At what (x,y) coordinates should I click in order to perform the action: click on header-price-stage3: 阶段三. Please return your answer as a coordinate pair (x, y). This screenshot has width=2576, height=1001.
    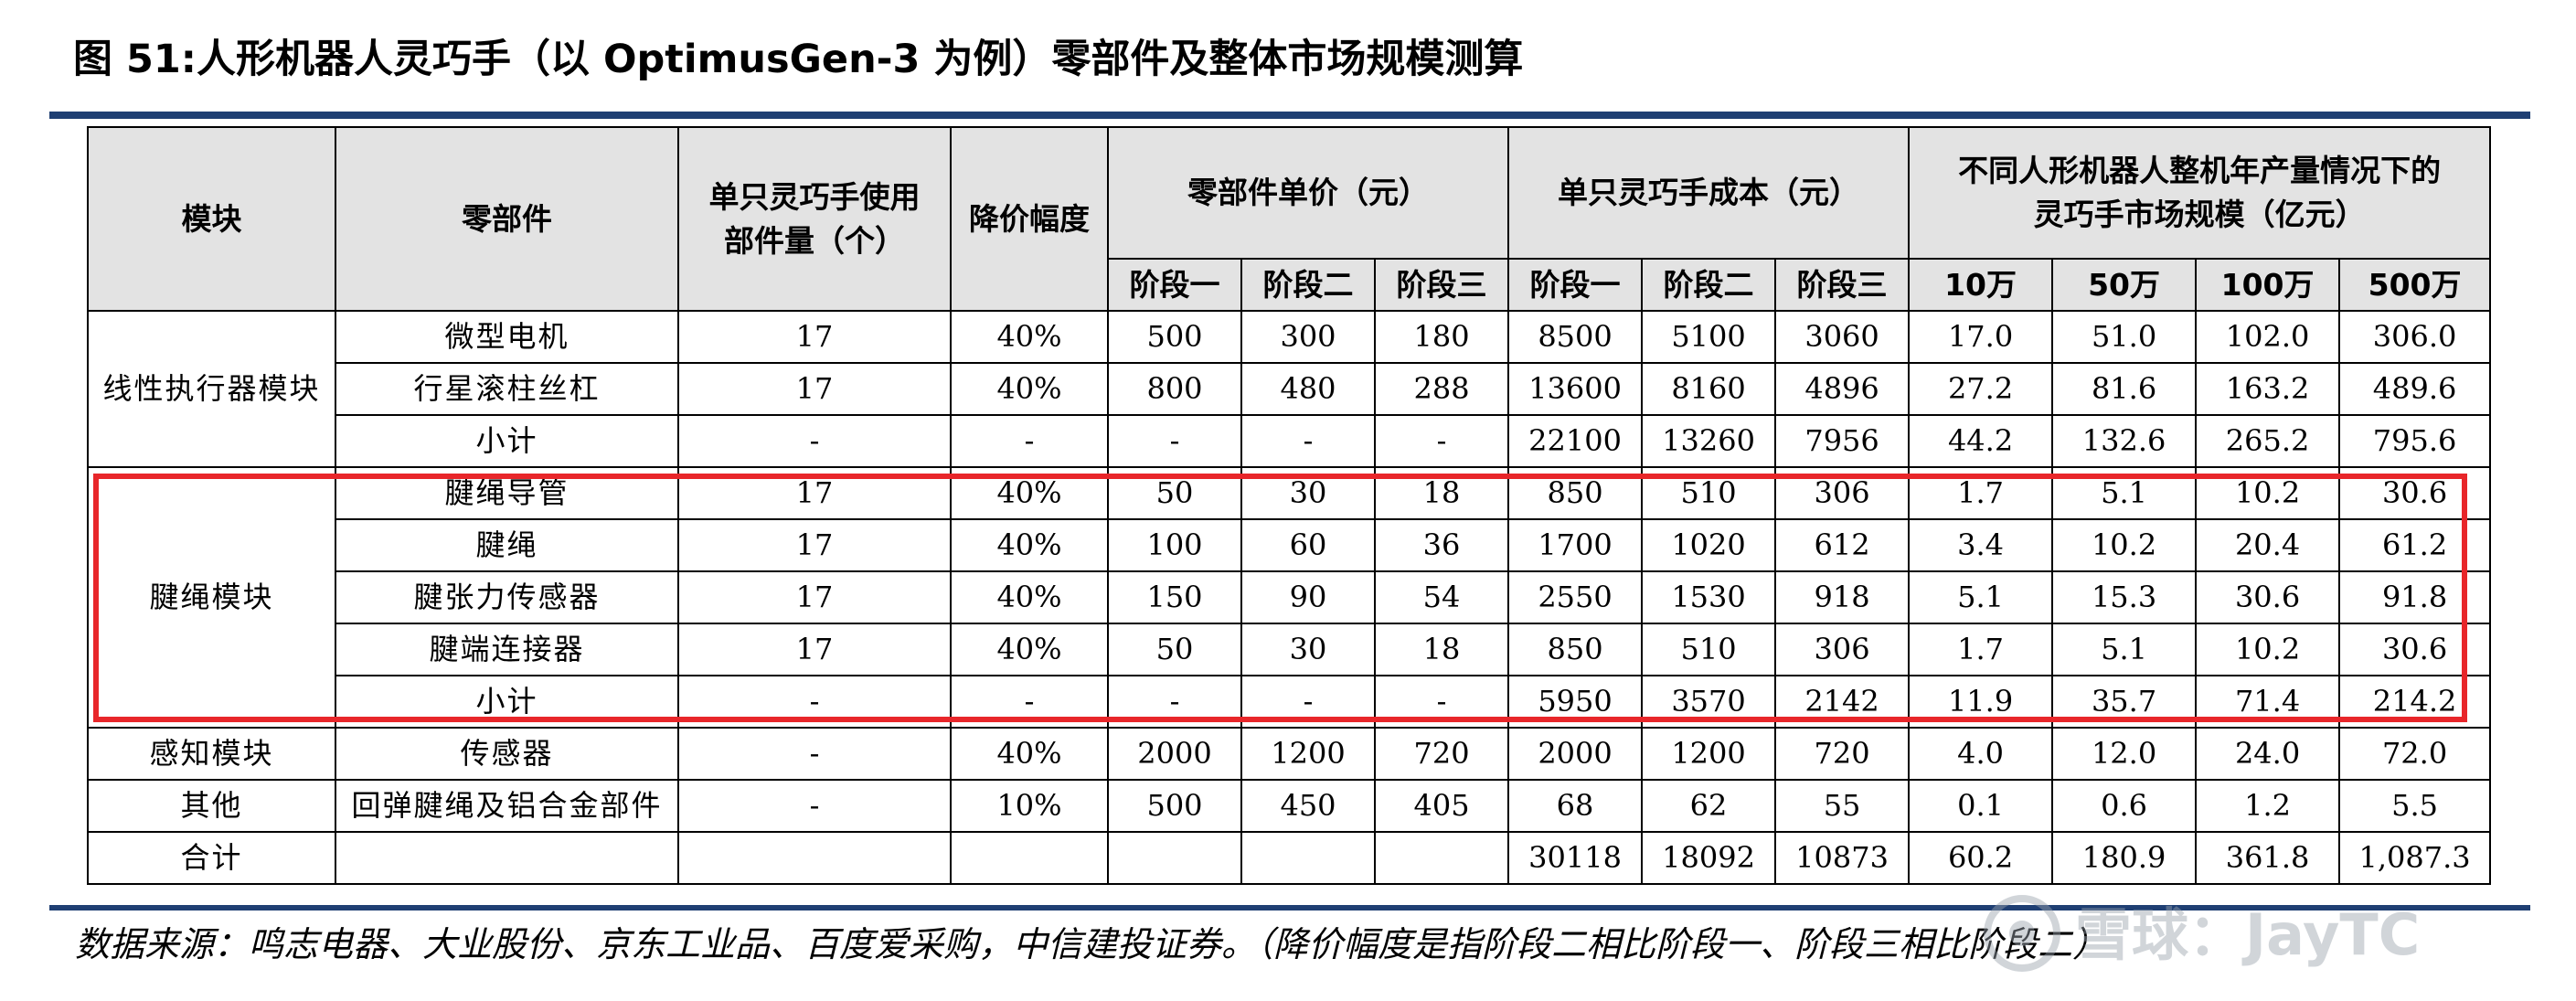
    Looking at the image, I should click on (1442, 285).